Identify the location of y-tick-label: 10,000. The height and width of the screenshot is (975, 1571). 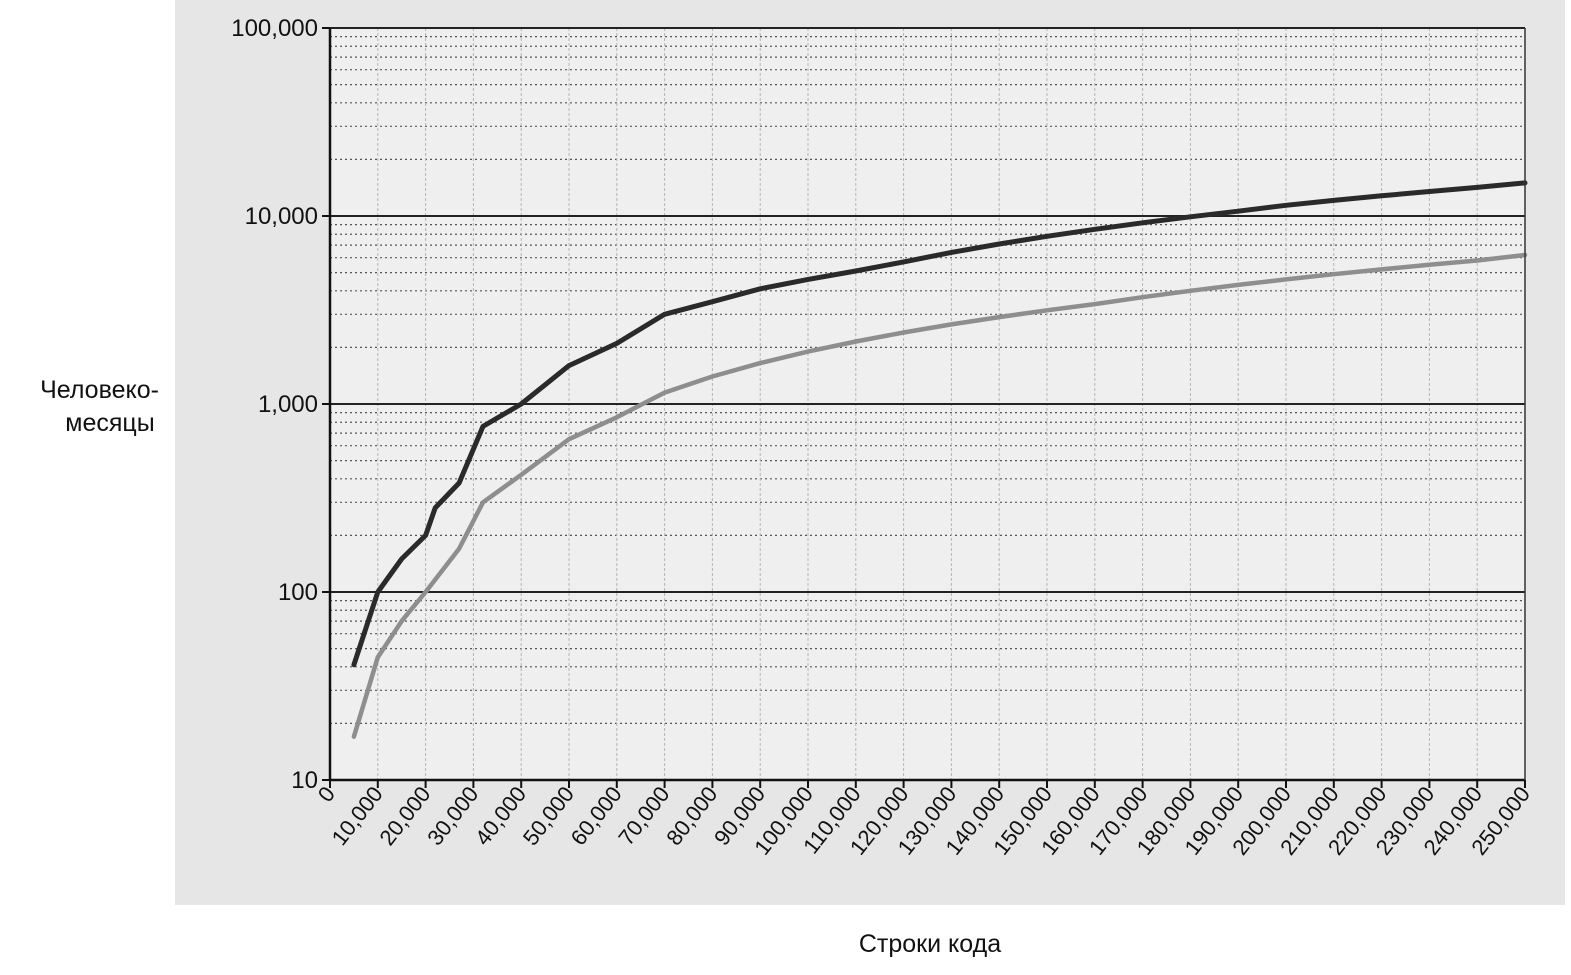
(281, 216).